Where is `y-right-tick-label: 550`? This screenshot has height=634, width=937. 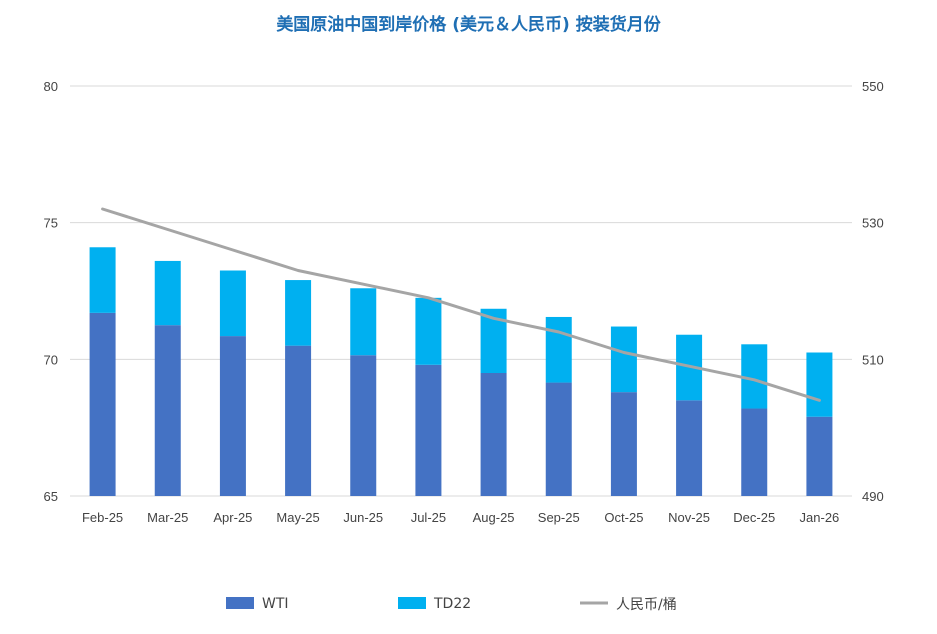 y-right-tick-label: 550 is located at coordinates (873, 86).